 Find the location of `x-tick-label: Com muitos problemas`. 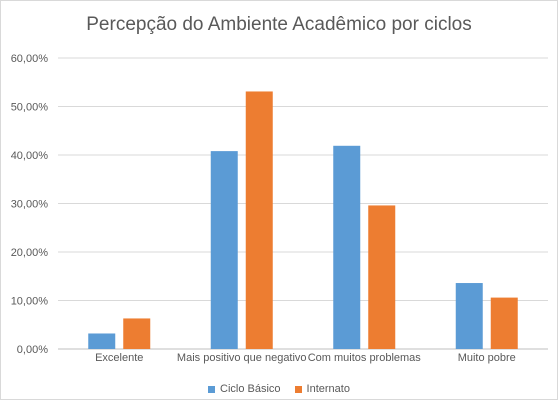

x-tick-label: Com muitos problemas is located at coordinates (365, 358).